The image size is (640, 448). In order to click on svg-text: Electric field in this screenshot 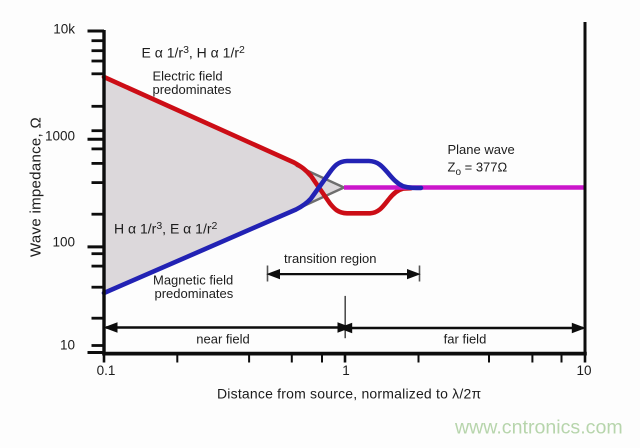, I will do `click(188, 76)`.